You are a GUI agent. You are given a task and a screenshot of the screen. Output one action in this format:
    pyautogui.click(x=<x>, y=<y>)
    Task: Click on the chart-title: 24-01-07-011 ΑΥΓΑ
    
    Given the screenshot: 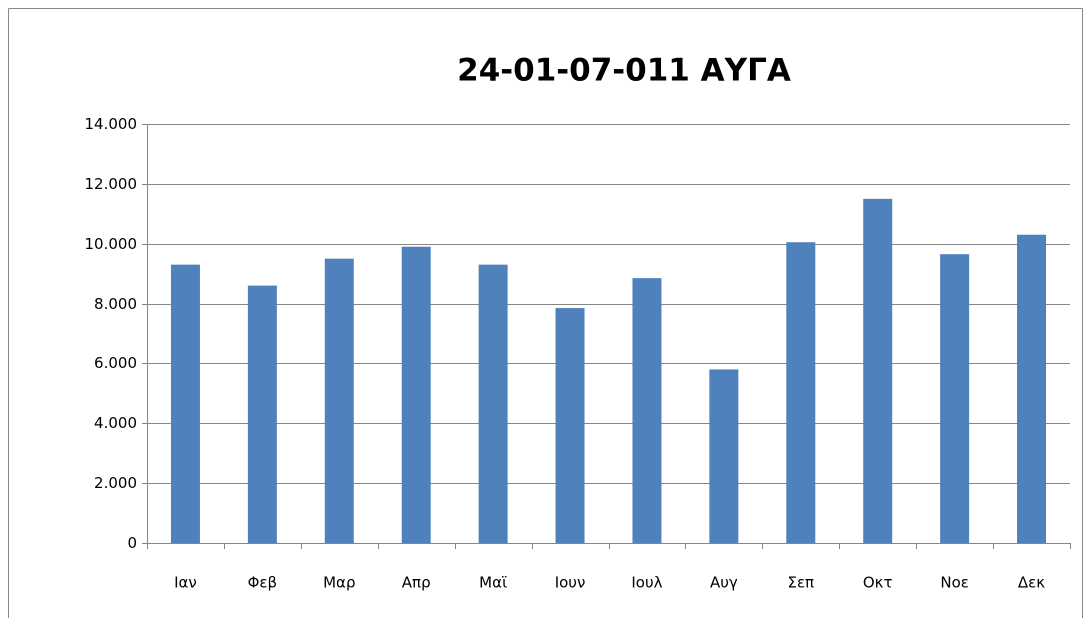 What is the action you would take?
    pyautogui.click(x=624, y=71)
    